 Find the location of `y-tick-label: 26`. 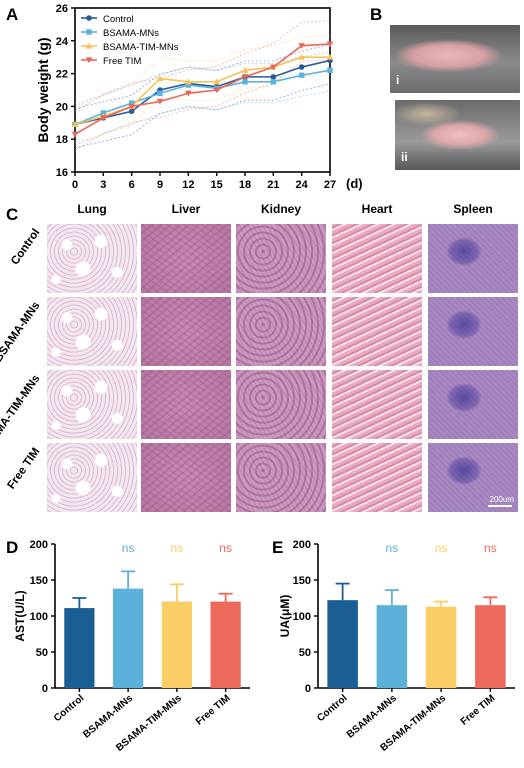

y-tick-label: 26 is located at coordinates (62, 9).